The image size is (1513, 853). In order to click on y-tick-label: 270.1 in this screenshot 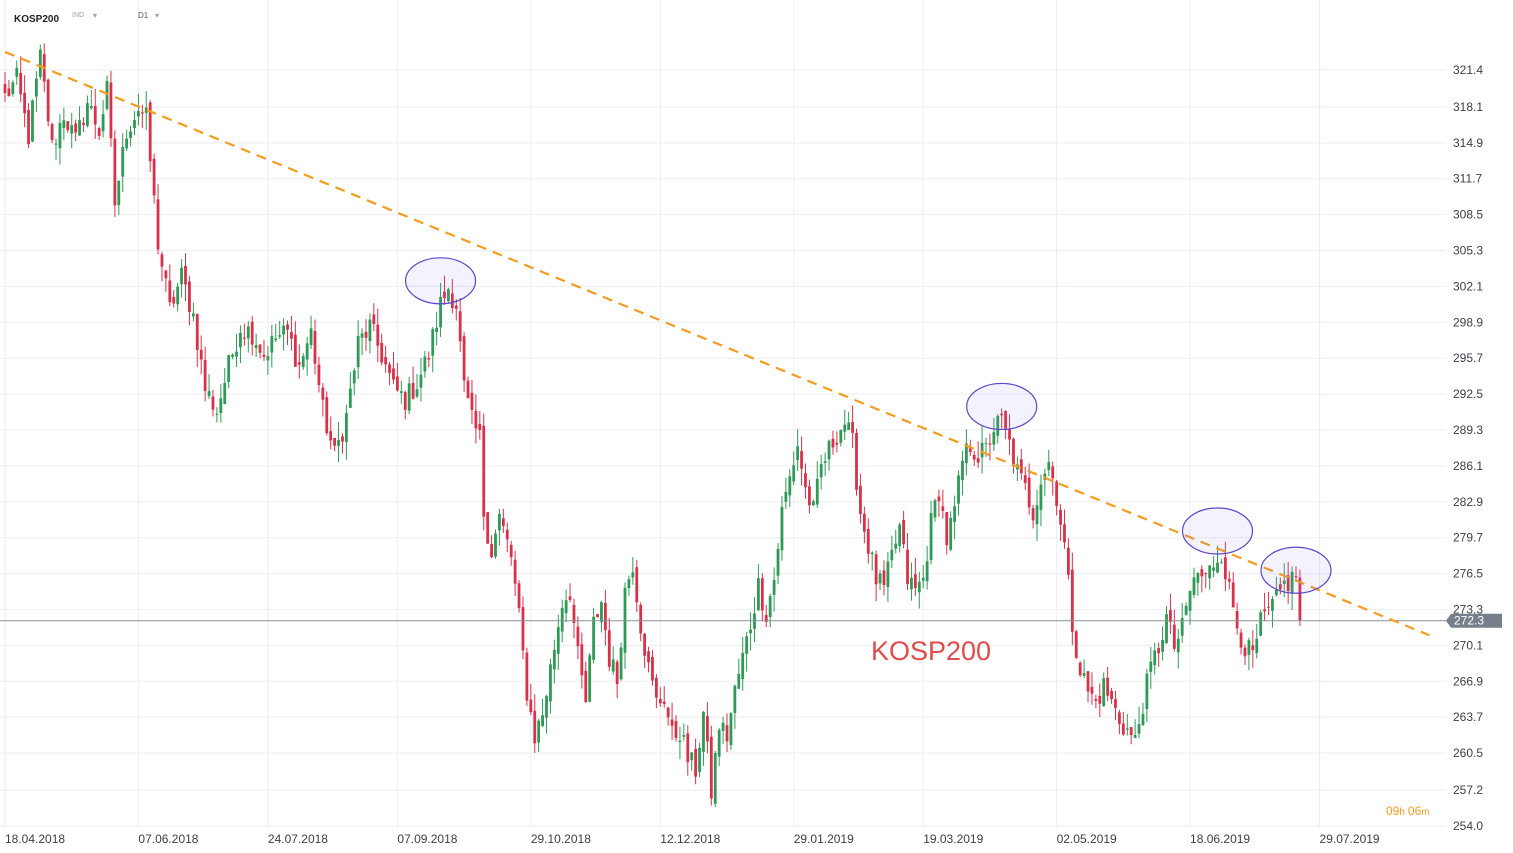, I will do `click(1468, 645)`.